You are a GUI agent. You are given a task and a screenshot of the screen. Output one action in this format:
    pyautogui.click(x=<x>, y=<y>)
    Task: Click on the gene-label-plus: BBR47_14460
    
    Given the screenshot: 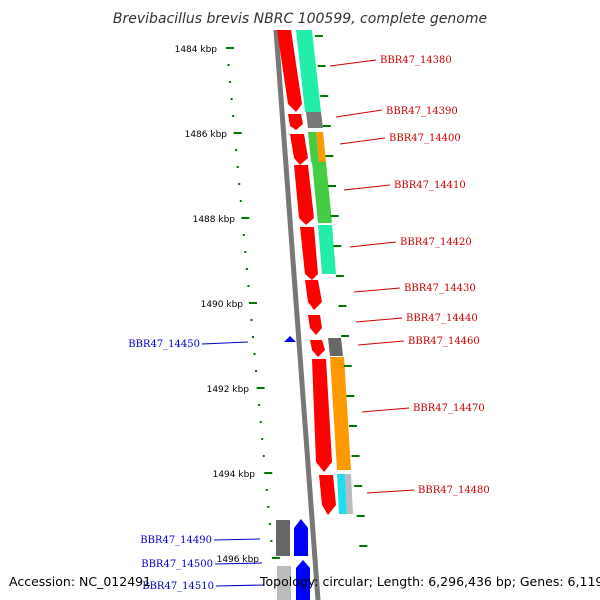 What is the action you would take?
    pyautogui.click(x=418, y=341)
    